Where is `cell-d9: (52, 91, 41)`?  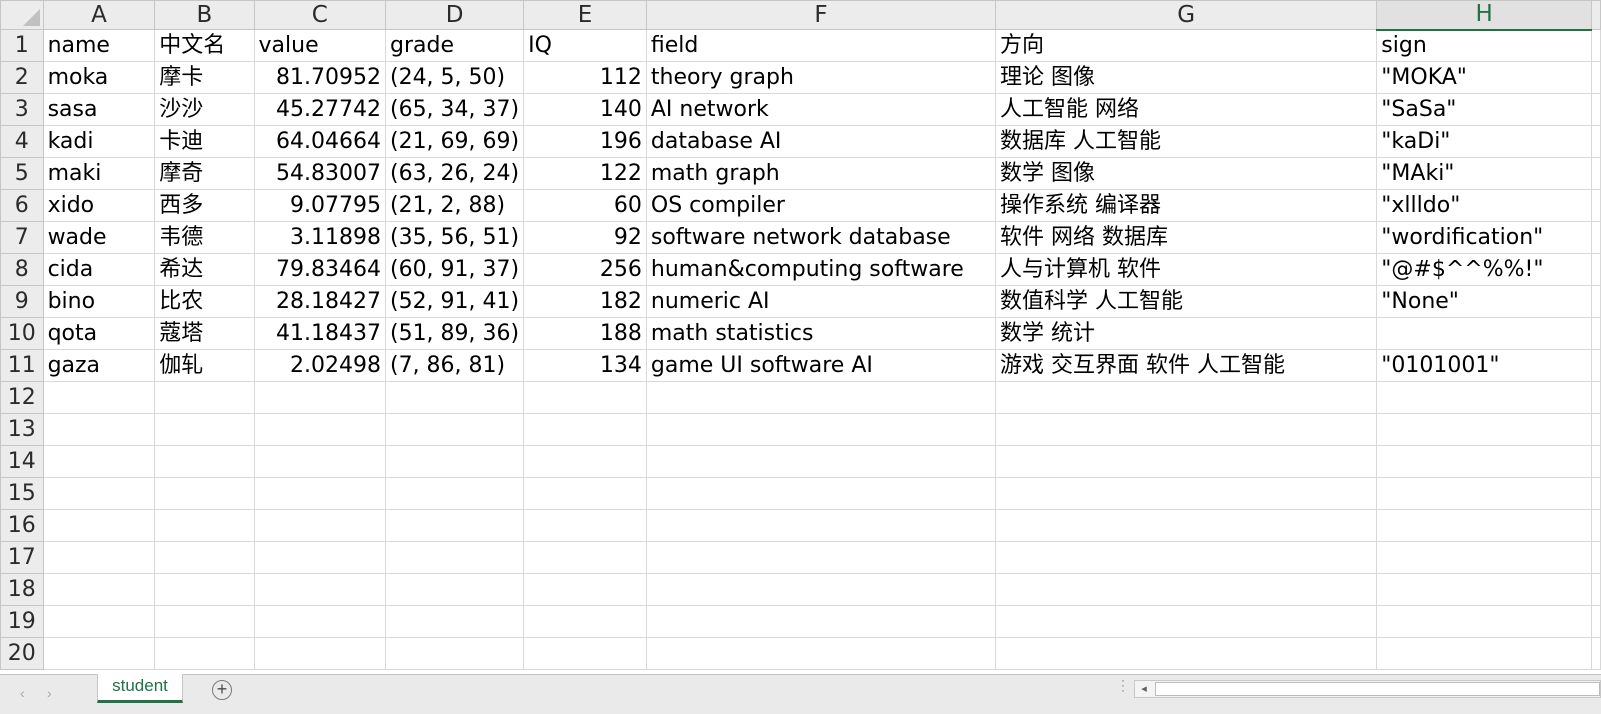
cell-d9: (52, 91, 41) is located at coordinates (454, 301).